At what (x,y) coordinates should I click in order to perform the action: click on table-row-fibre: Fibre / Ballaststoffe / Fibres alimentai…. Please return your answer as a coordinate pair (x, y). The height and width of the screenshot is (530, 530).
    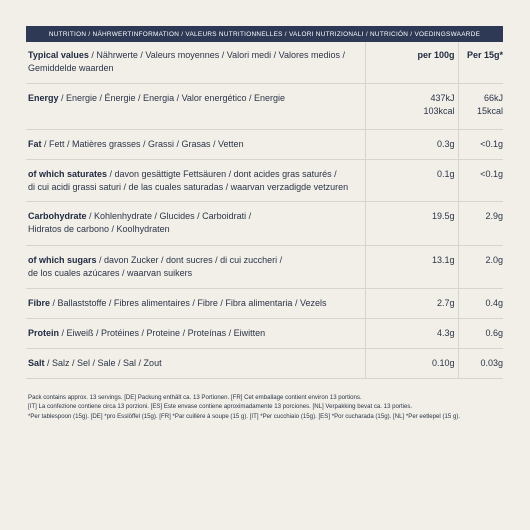
    Looking at the image, I should click on (264, 303).